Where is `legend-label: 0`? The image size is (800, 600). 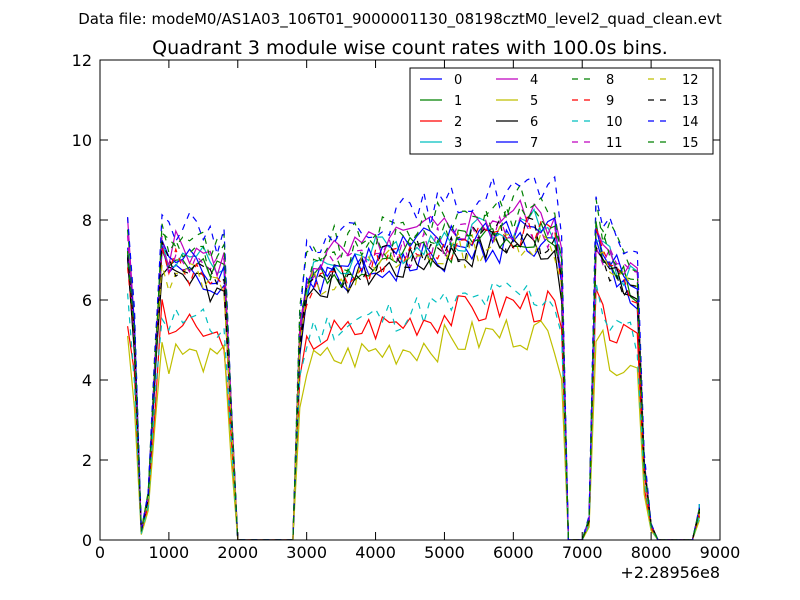
legend-label: 0 is located at coordinates (458, 80).